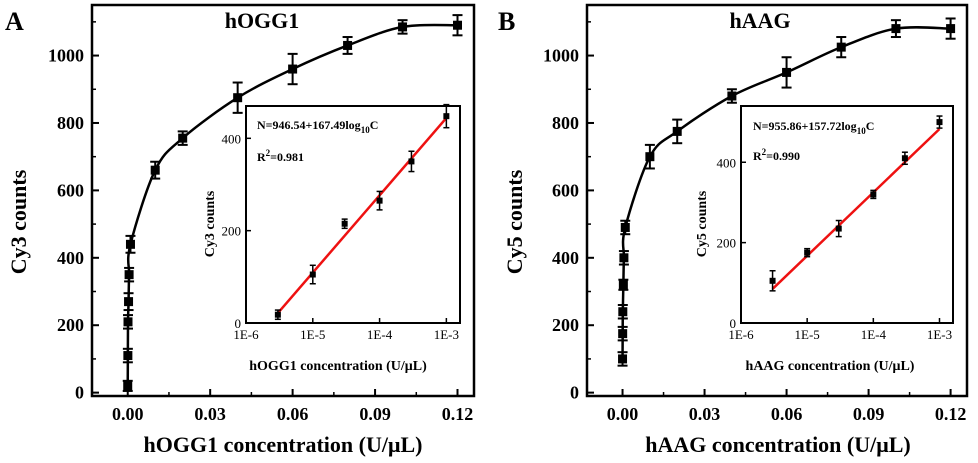 The width and height of the screenshot is (978, 463). What do you see at coordinates (317, 126) in the screenshot?
I see `panel-a-inset-equation: N=946.54+167.49log10C` at bounding box center [317, 126].